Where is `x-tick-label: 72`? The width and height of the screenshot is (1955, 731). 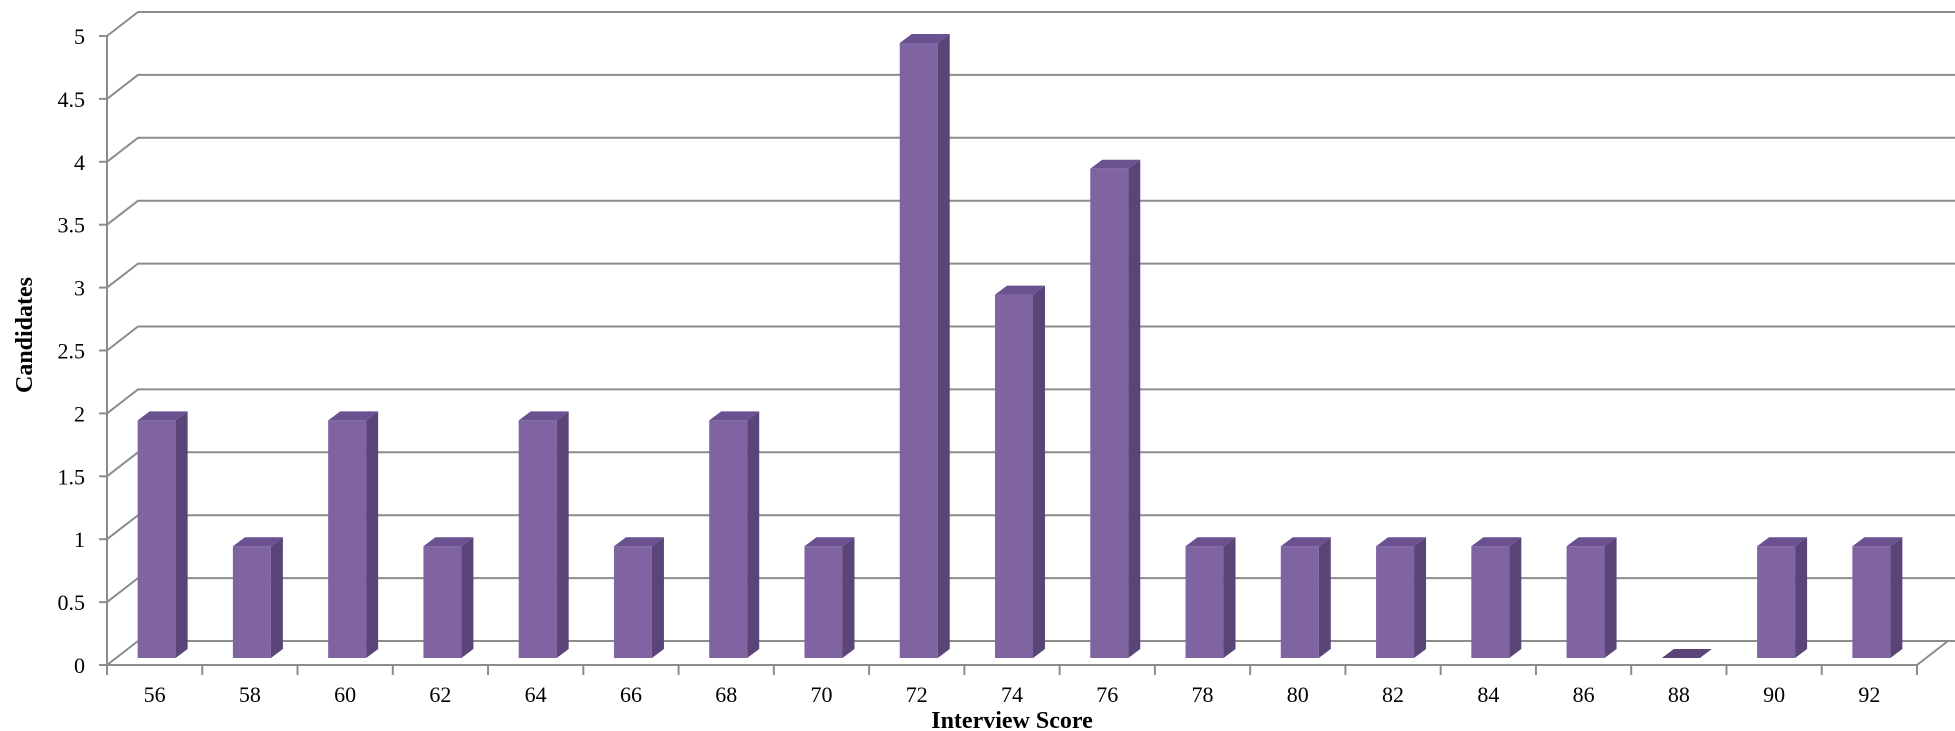 x-tick-label: 72 is located at coordinates (917, 694).